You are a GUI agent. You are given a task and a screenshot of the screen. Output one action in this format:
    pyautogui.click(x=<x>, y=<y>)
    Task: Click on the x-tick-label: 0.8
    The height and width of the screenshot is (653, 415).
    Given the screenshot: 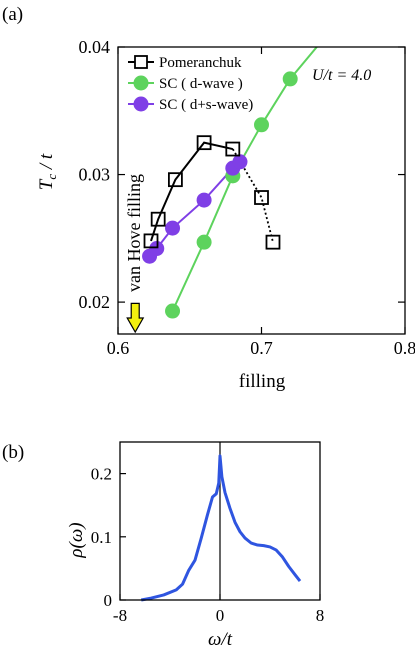 What is the action you would take?
    pyautogui.click(x=404, y=348)
    